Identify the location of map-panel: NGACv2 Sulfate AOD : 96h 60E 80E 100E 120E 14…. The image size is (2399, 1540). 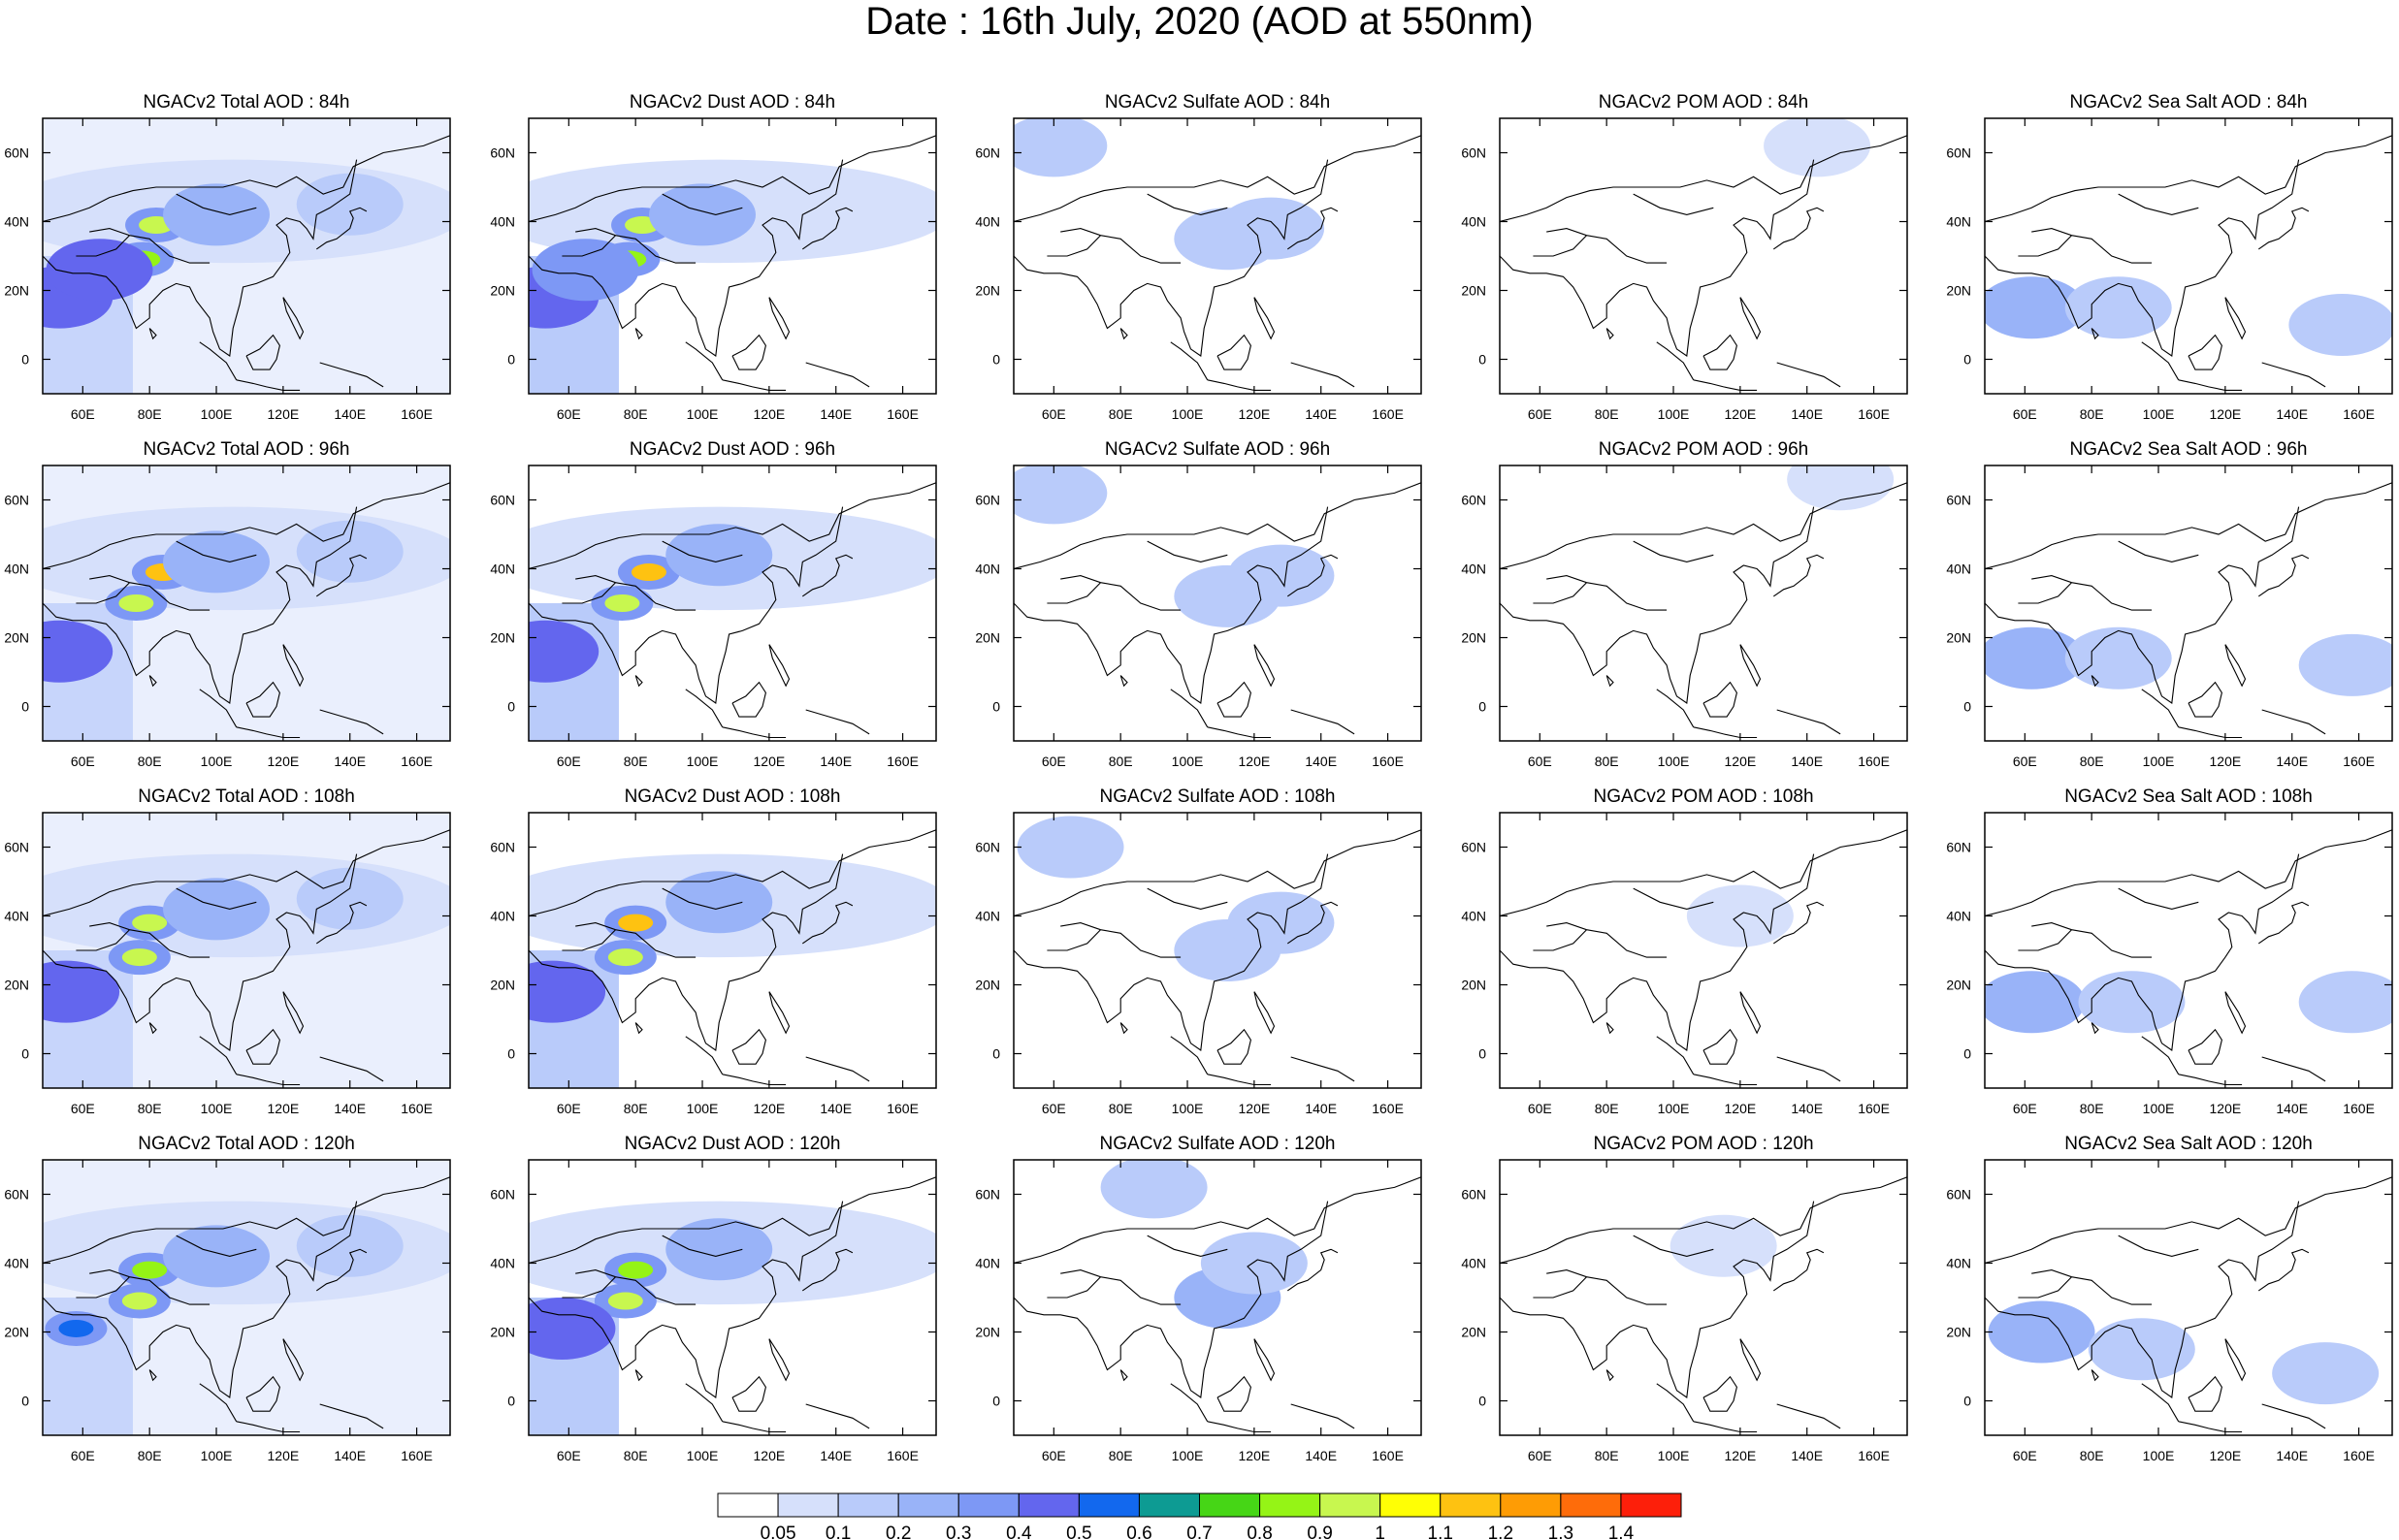
(1199, 604).